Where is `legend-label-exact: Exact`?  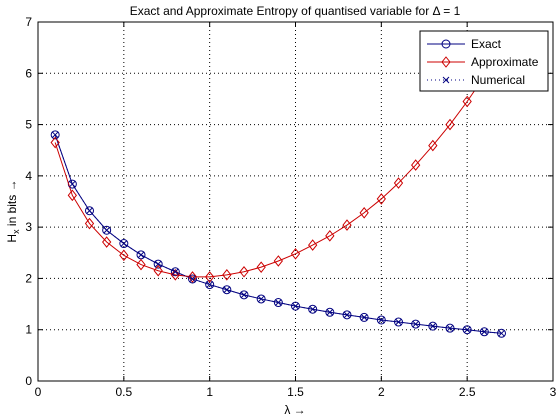 legend-label-exact: Exact is located at coordinates (486, 44).